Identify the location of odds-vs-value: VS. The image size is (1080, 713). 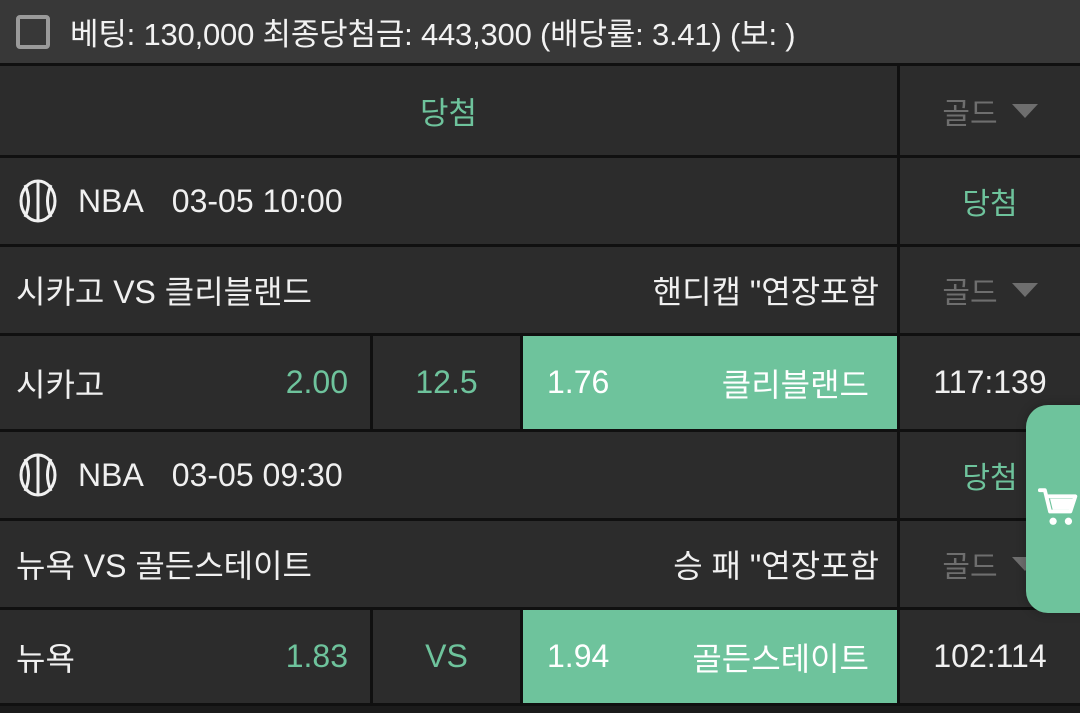
(446, 656).